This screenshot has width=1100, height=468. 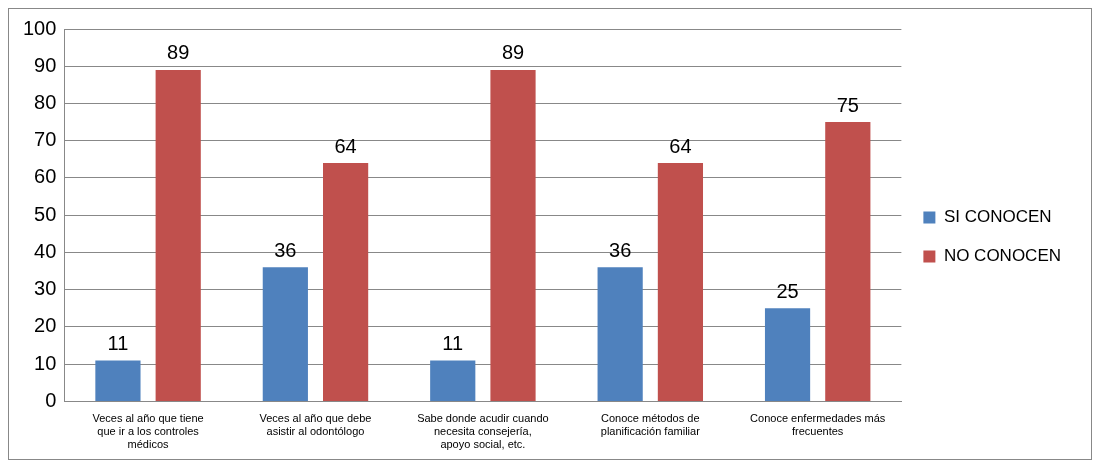 What do you see at coordinates (45, 176) in the screenshot?
I see `y-tick-label: 60` at bounding box center [45, 176].